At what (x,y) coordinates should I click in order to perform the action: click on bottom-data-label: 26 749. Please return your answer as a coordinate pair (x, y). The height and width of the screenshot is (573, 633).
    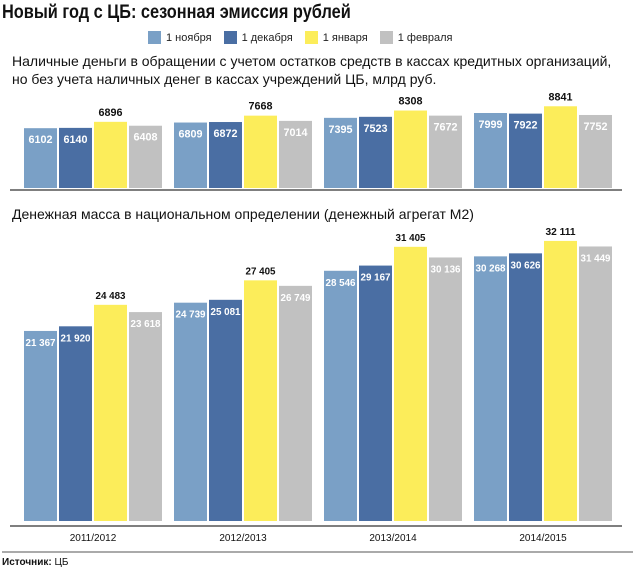
    Looking at the image, I should click on (296, 298).